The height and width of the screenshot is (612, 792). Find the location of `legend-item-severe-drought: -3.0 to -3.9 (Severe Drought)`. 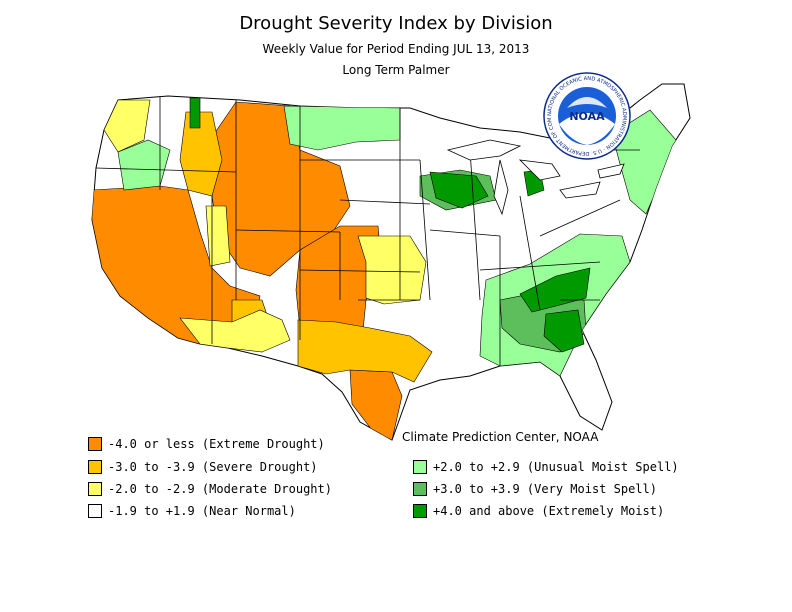

legend-item-severe-drought: -3.0 to -3.9 (Severe Drought) is located at coordinates (203, 467).